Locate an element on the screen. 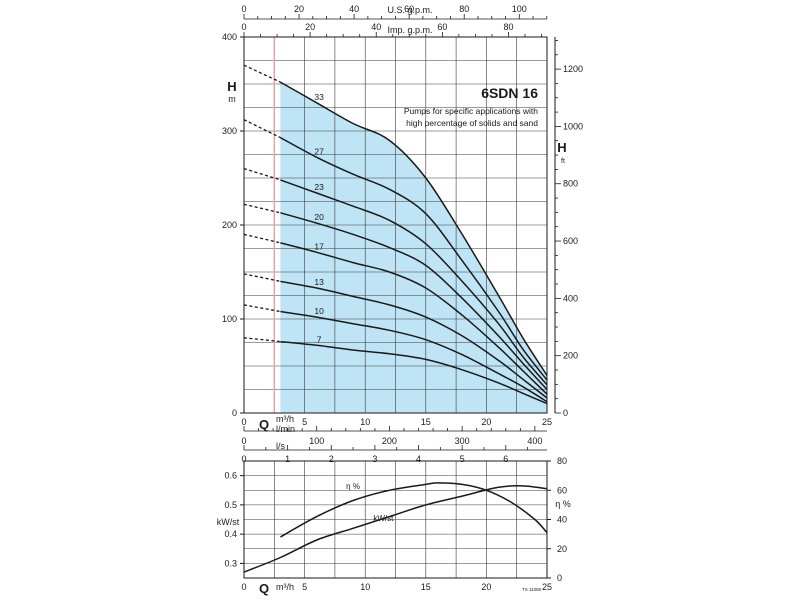 The image size is (800, 600). lower-x-axis-unit: m³/h is located at coordinates (285, 587).